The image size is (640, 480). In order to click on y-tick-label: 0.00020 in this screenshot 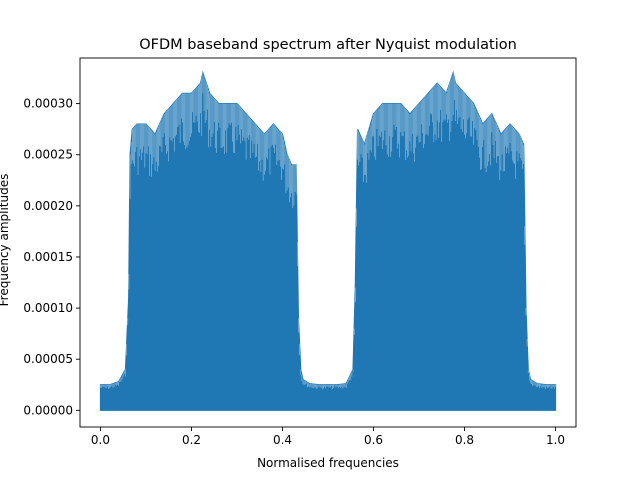, I will do `click(48, 206)`.